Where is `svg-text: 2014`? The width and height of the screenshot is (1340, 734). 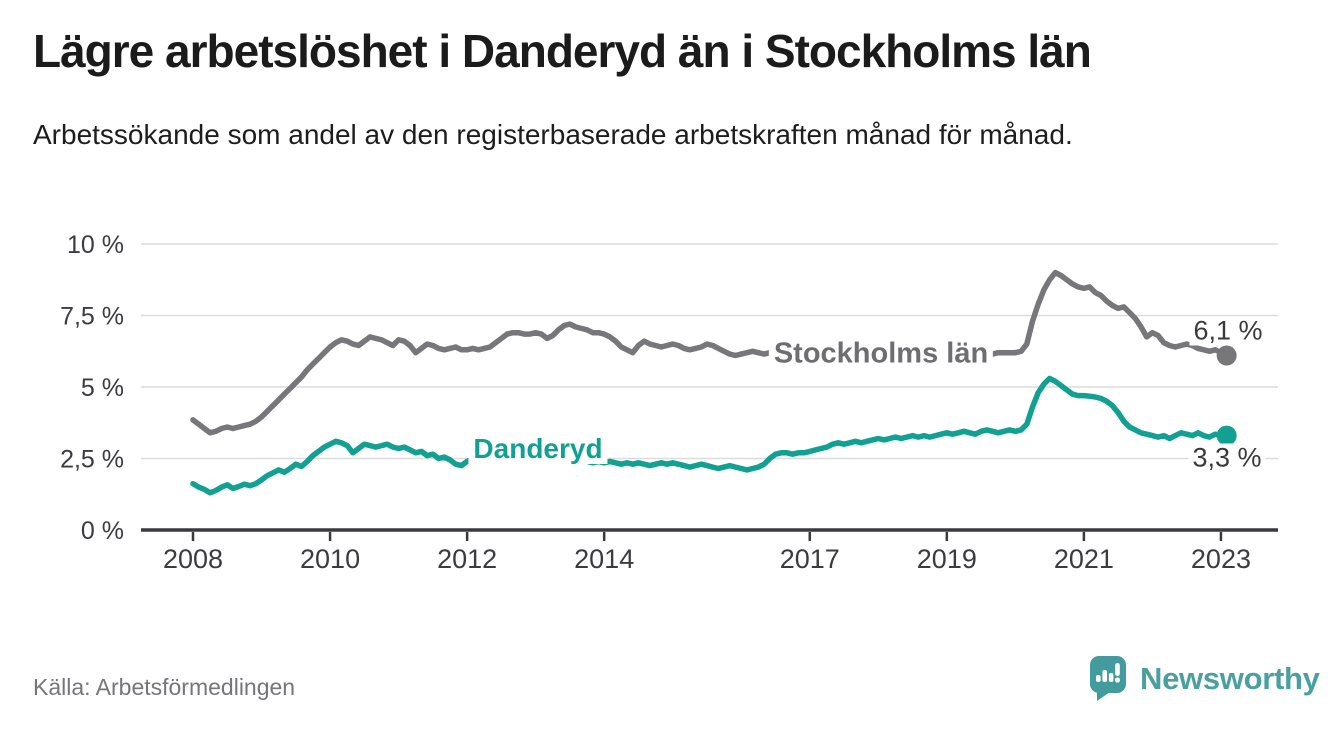
svg-text: 2014 is located at coordinates (604, 559).